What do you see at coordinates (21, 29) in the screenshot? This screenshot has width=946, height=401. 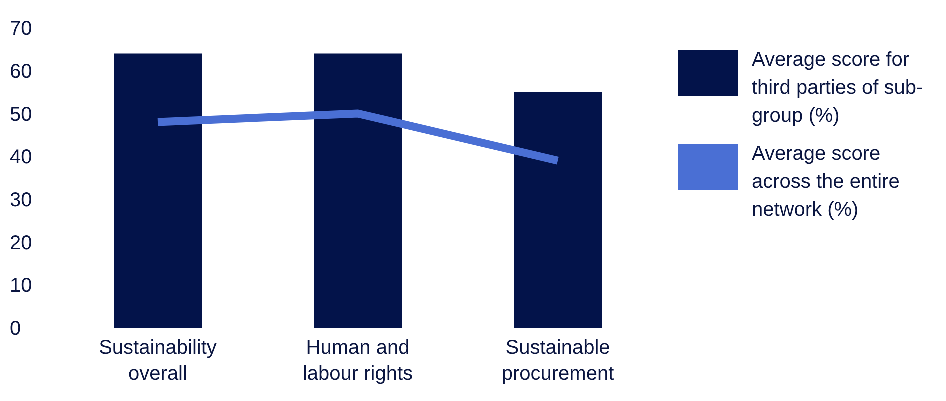 I see `y-tick-label: 70` at bounding box center [21, 29].